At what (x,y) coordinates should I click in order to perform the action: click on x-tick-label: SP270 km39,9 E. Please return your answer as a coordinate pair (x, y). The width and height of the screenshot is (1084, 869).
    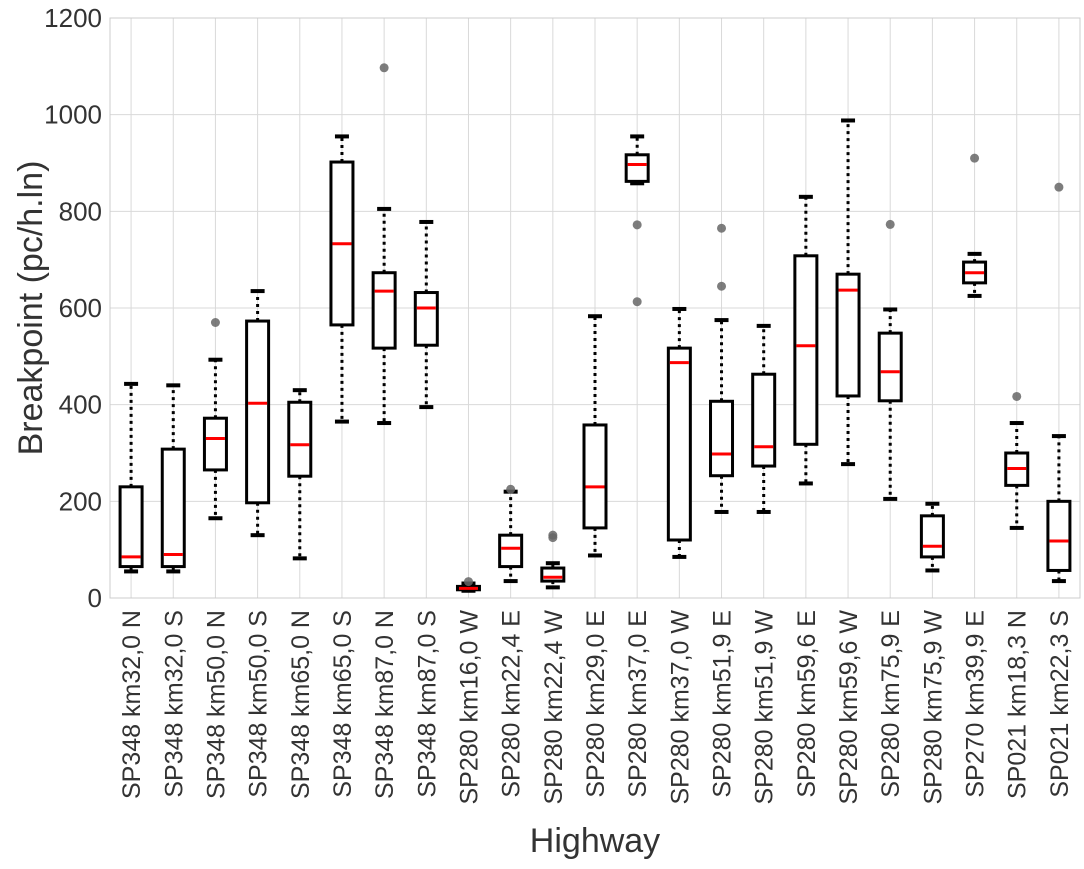
    Looking at the image, I should click on (976, 704).